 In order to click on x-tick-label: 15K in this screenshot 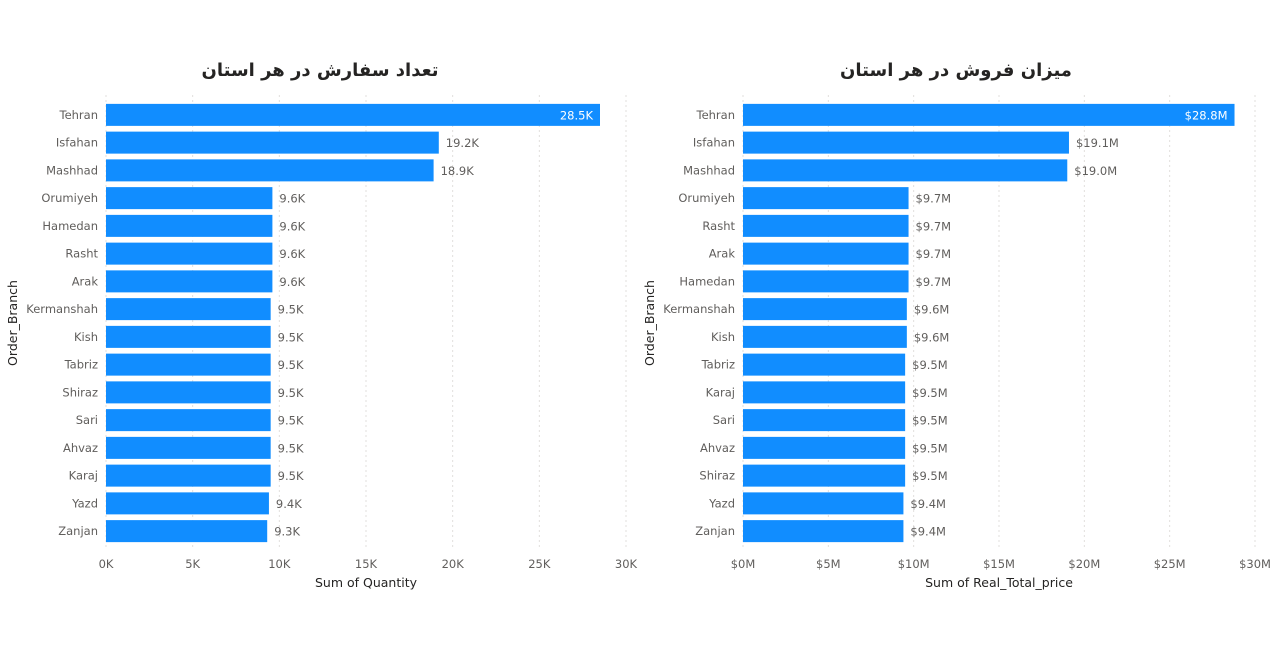, I will do `click(366, 564)`.